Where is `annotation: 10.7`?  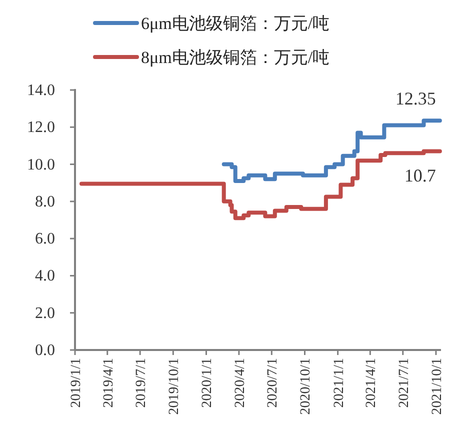 annotation: 10.7 is located at coordinates (420, 175).